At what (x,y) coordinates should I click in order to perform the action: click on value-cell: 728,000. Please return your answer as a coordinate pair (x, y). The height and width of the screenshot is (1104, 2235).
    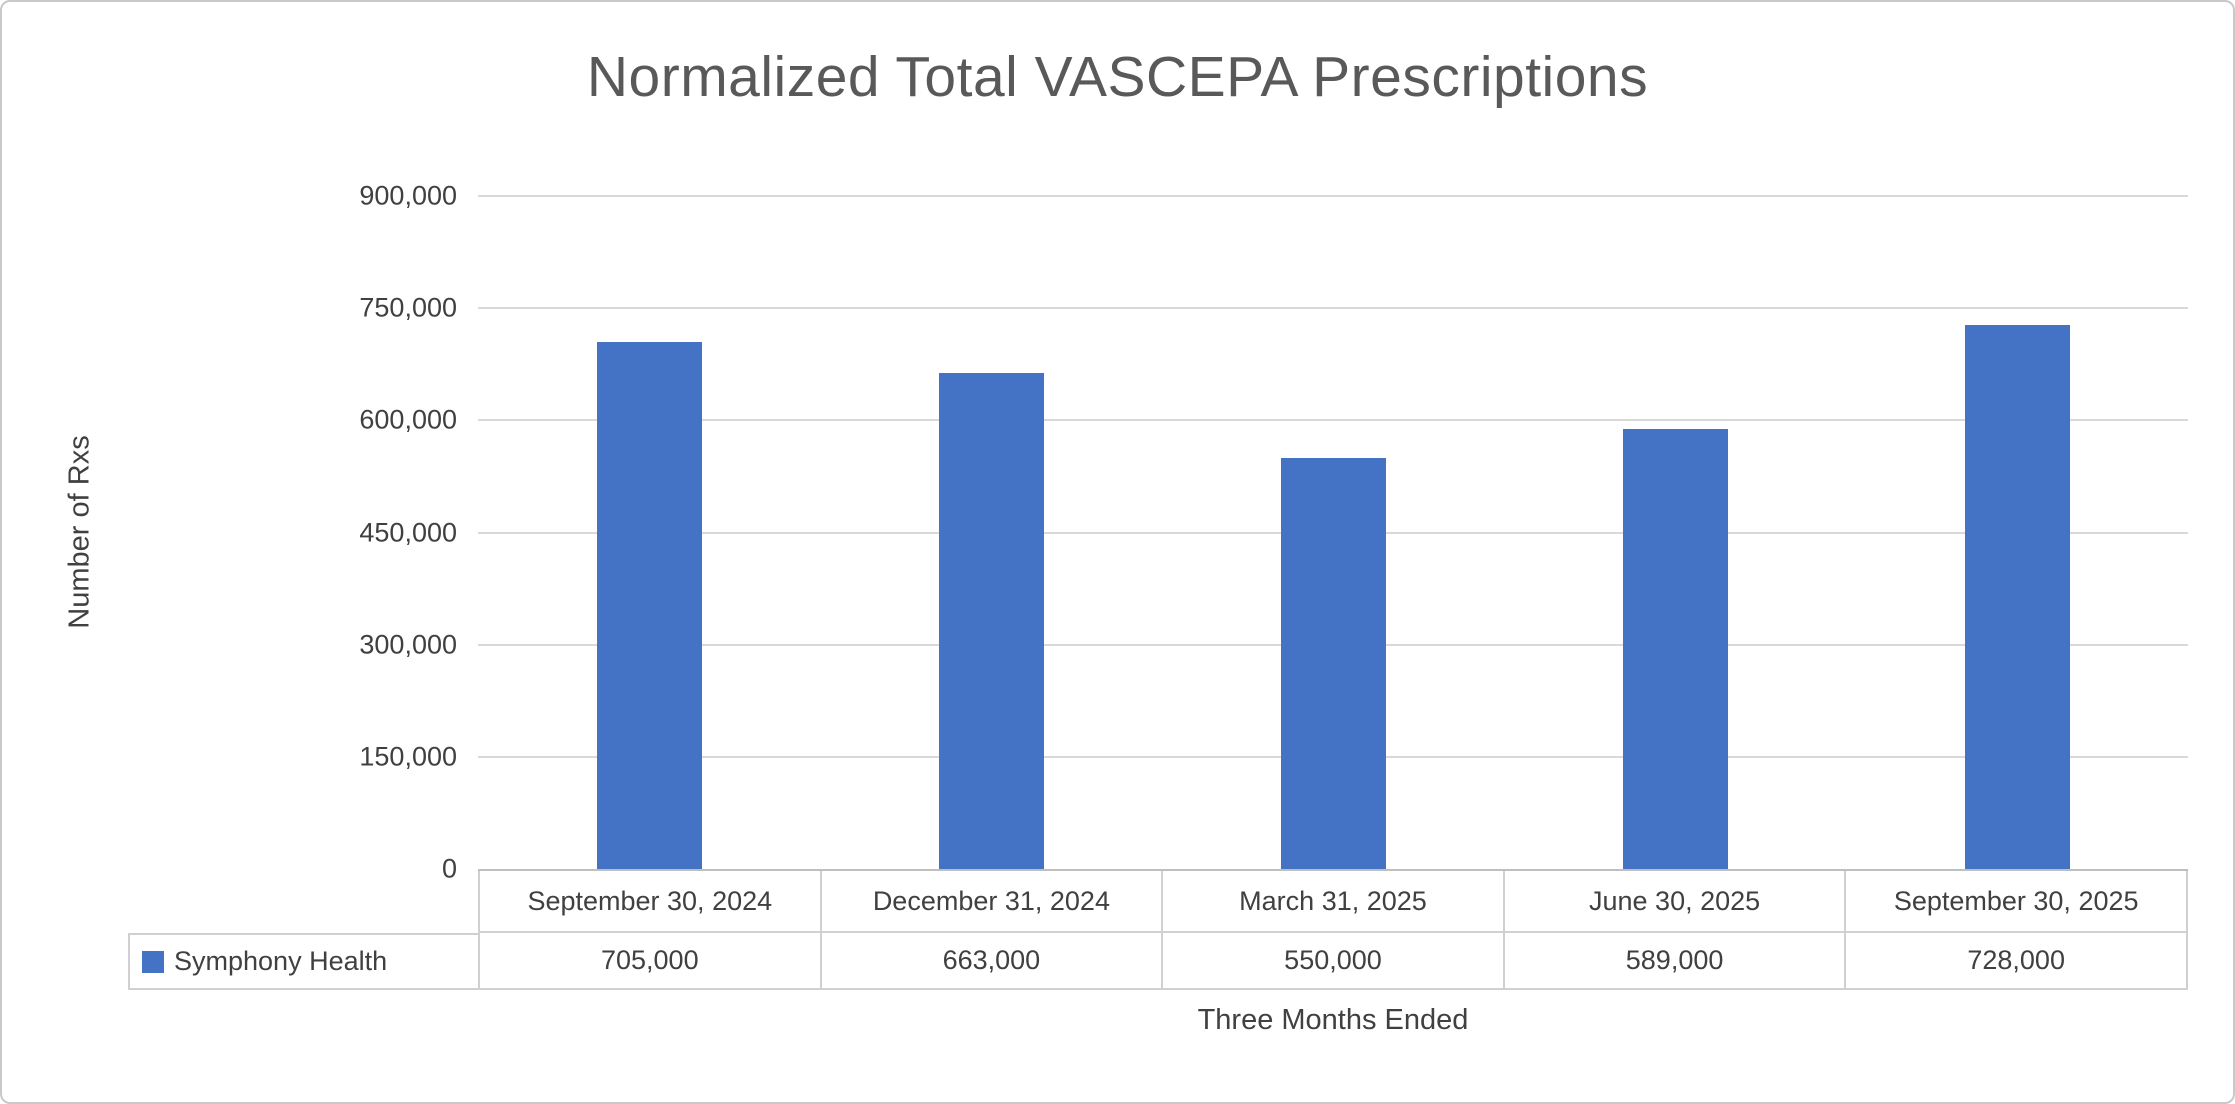
    Looking at the image, I should click on (2016, 960).